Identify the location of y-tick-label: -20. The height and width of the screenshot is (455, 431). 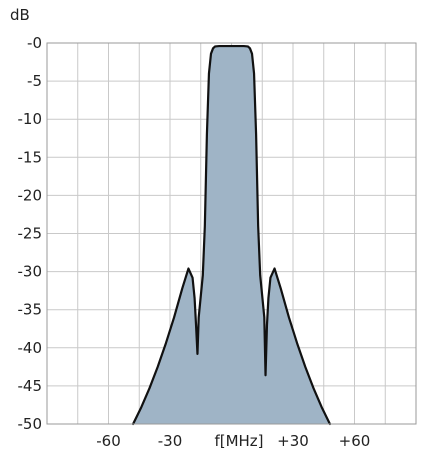
(30, 195).